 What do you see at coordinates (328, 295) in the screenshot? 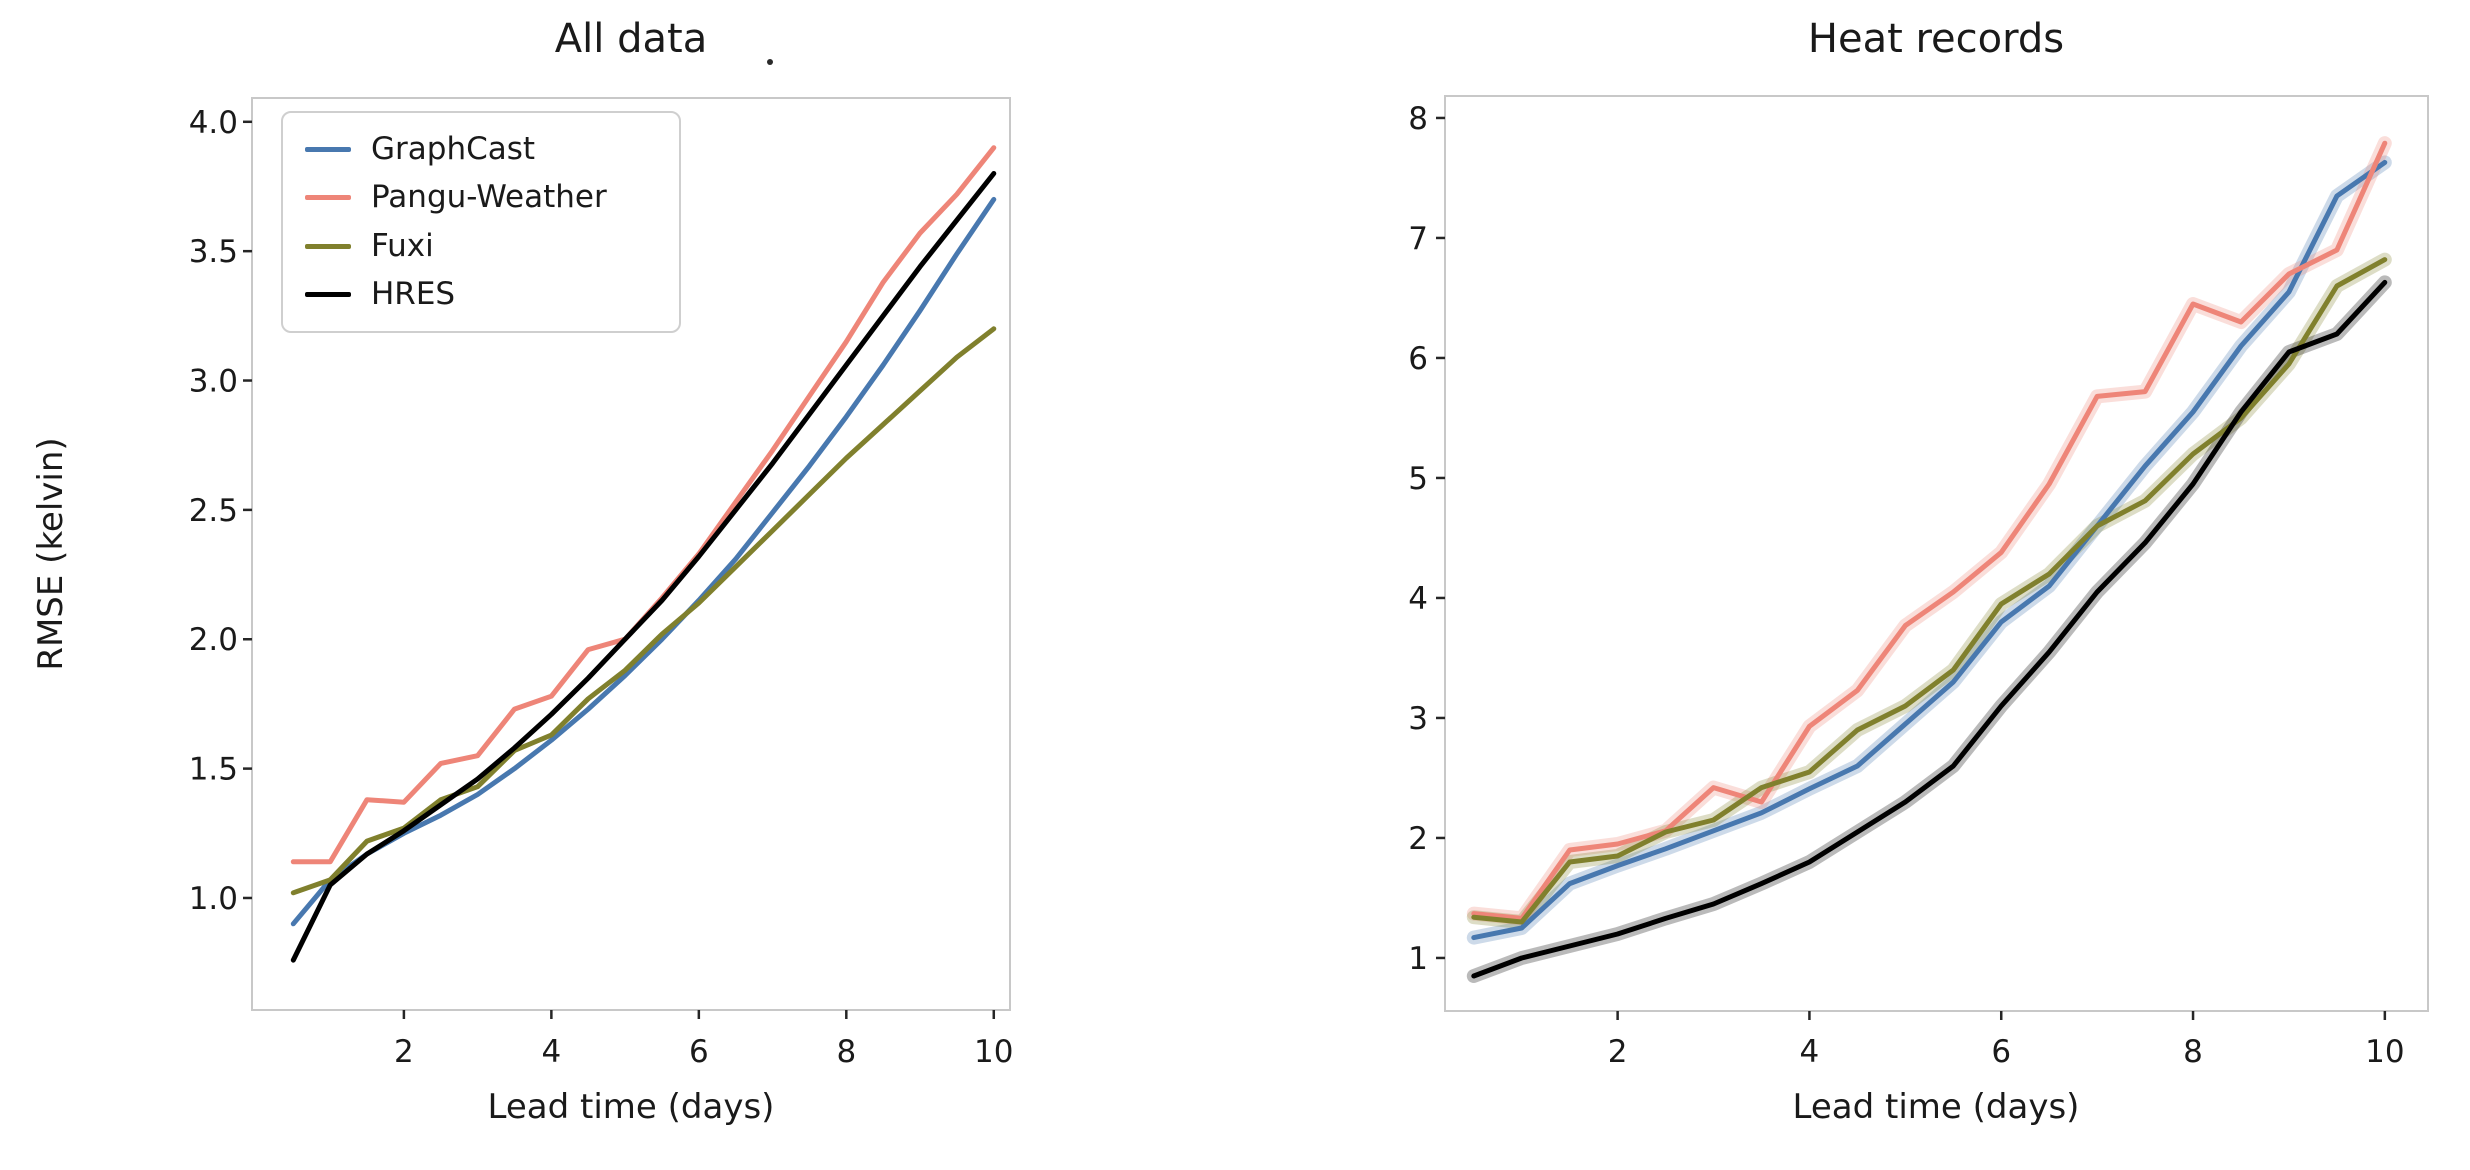
I see `legend-swatch-hres` at bounding box center [328, 295].